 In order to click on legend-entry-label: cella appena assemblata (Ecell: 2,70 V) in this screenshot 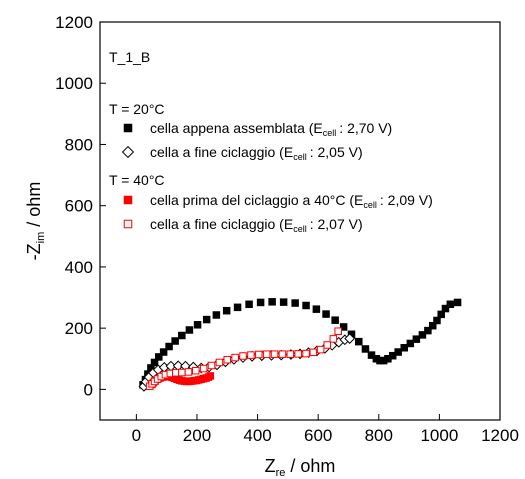, I will do `click(271, 129)`.